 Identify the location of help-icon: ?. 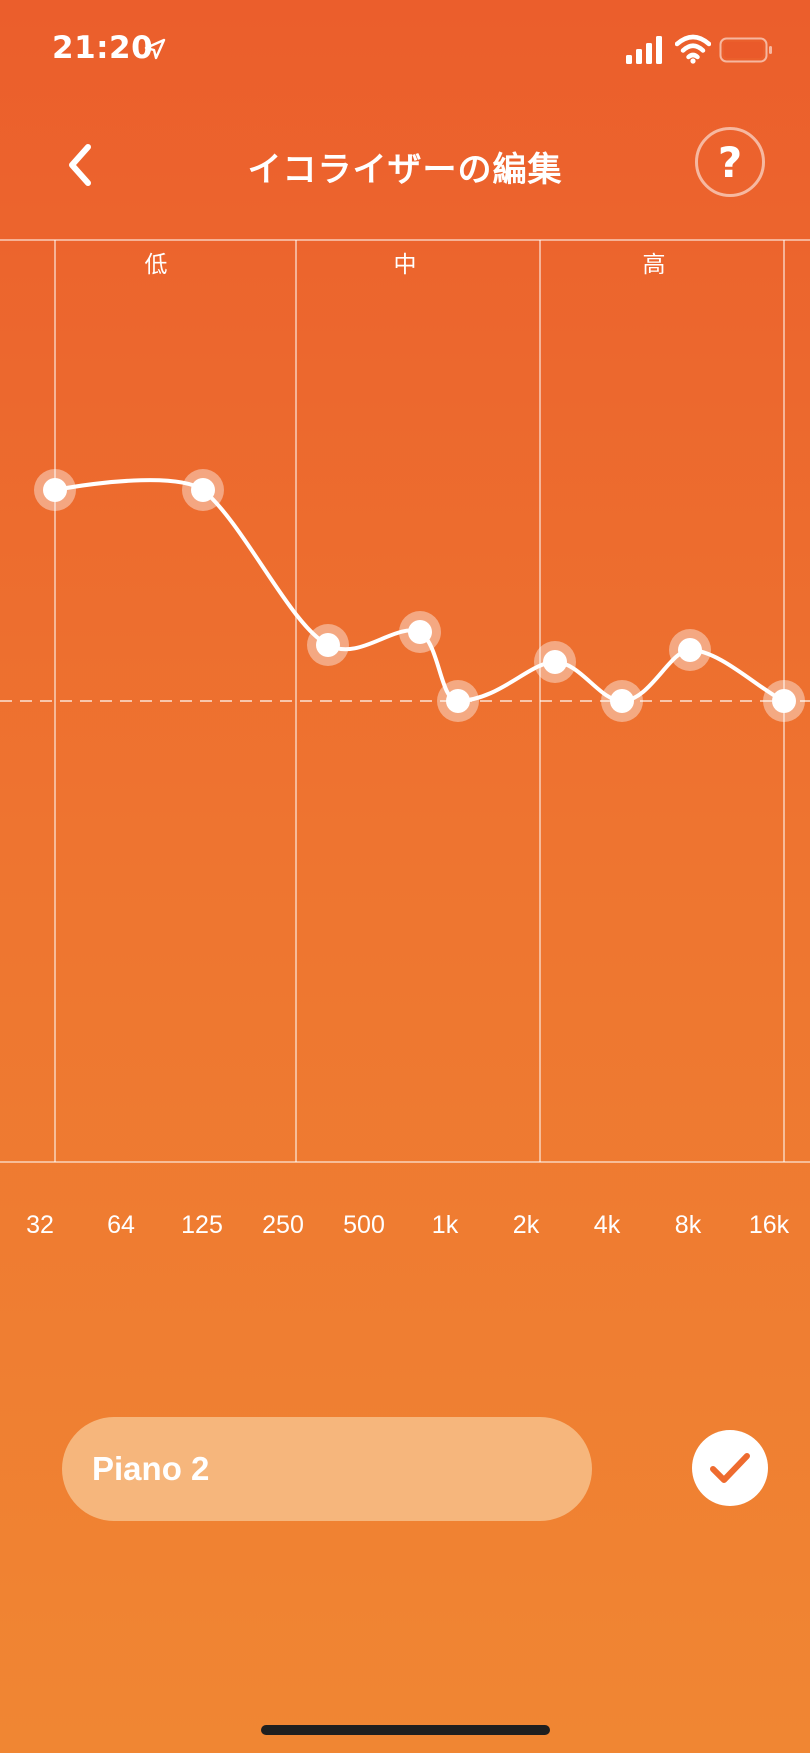
(730, 162).